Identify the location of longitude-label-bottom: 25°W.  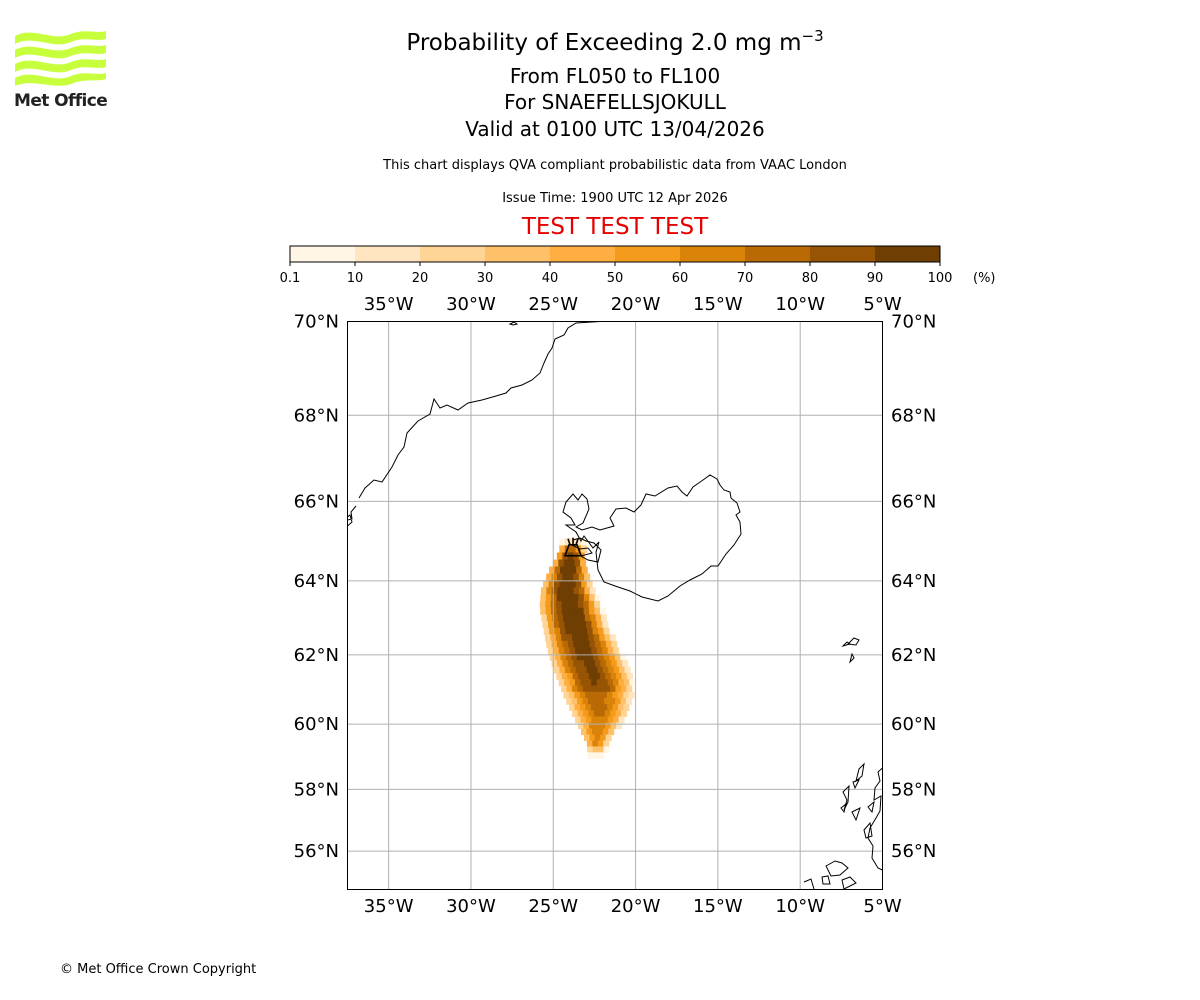
(553, 906).